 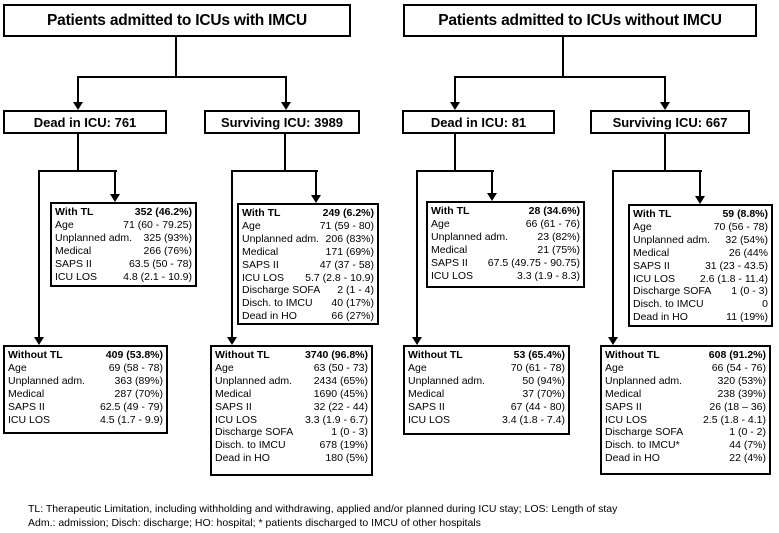 I want to click on detail-header-value: 249 (6.2%), so click(x=348, y=213).